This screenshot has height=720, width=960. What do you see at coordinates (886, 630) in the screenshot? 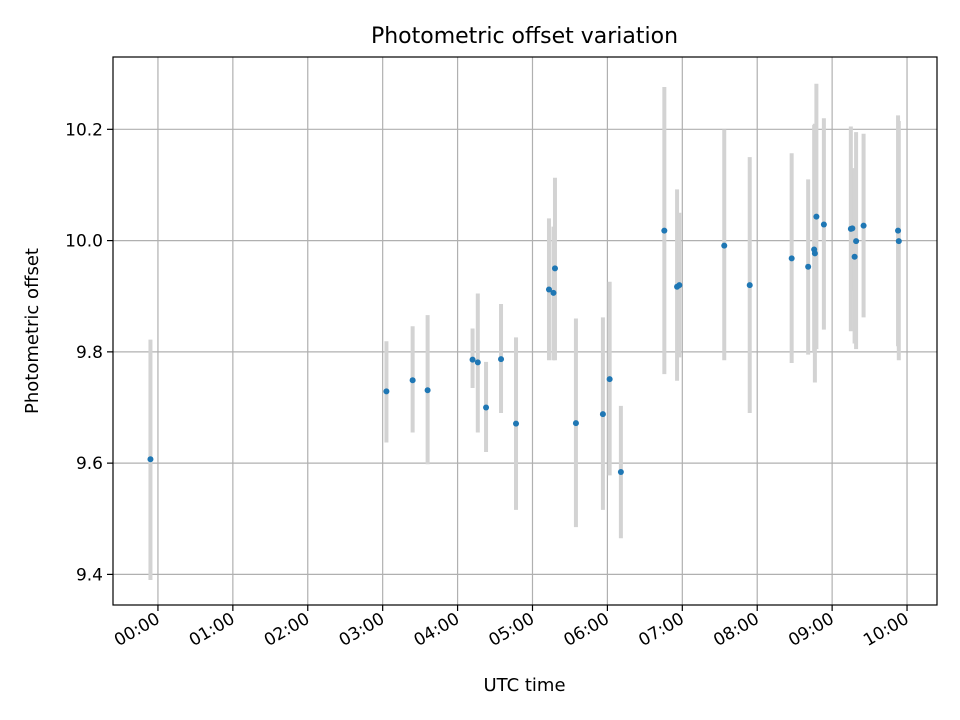
I see `x-tick-label: 10:00` at bounding box center [886, 630].